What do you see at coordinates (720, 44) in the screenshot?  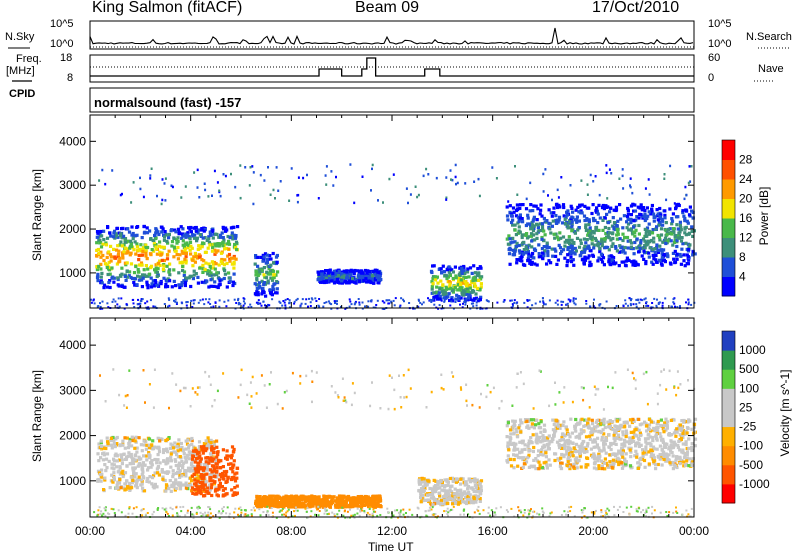 I see `nsearch-tick-bot: 10^0` at bounding box center [720, 44].